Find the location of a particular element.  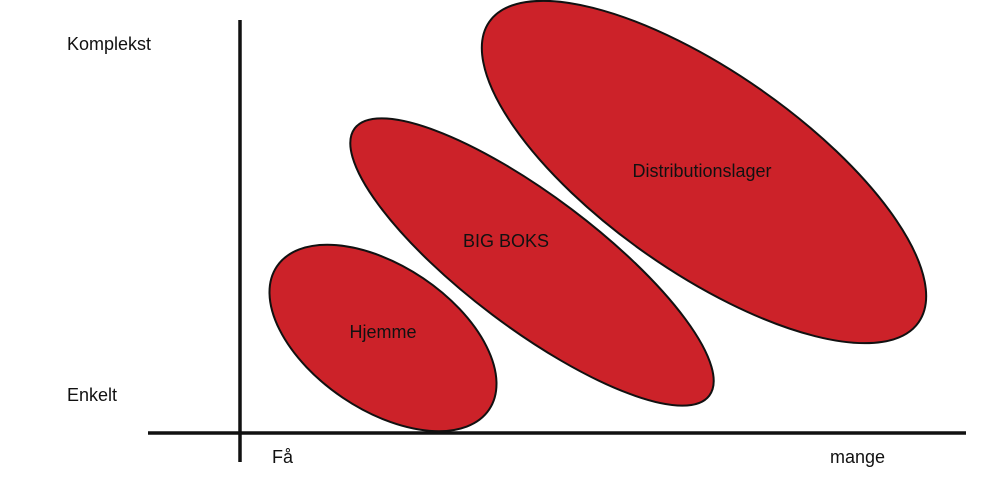

node-label: Distributionslager is located at coordinates (701, 171).